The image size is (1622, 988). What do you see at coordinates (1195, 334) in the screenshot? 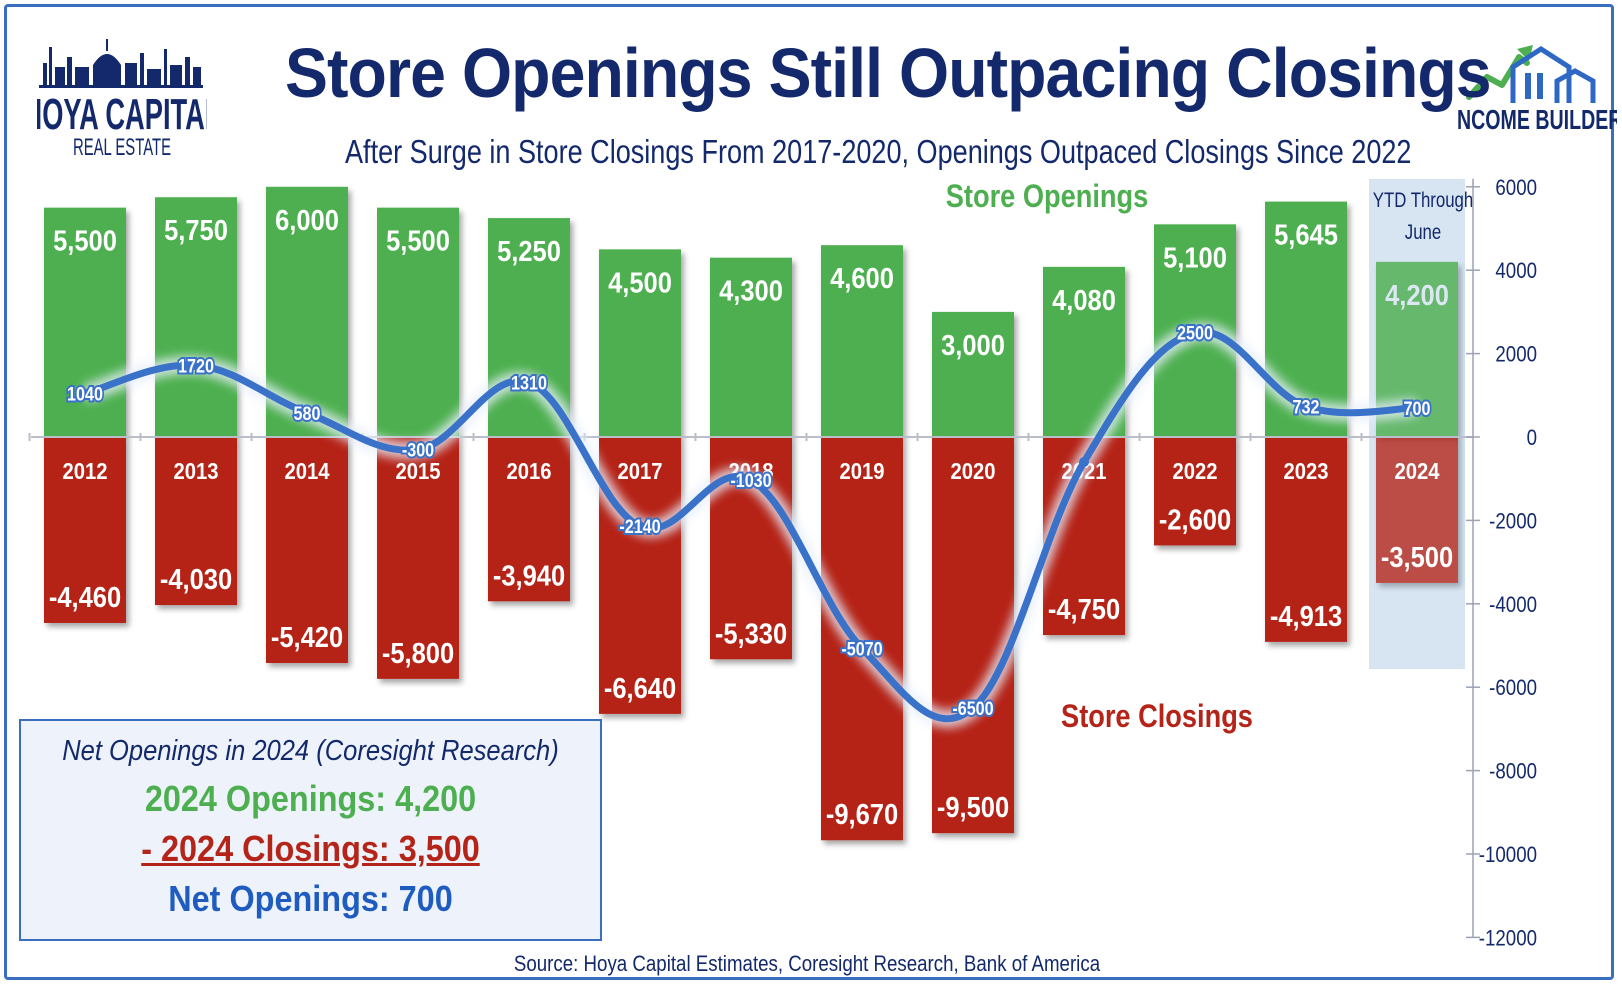
I see `net-value-label-2022: 2500` at bounding box center [1195, 334].